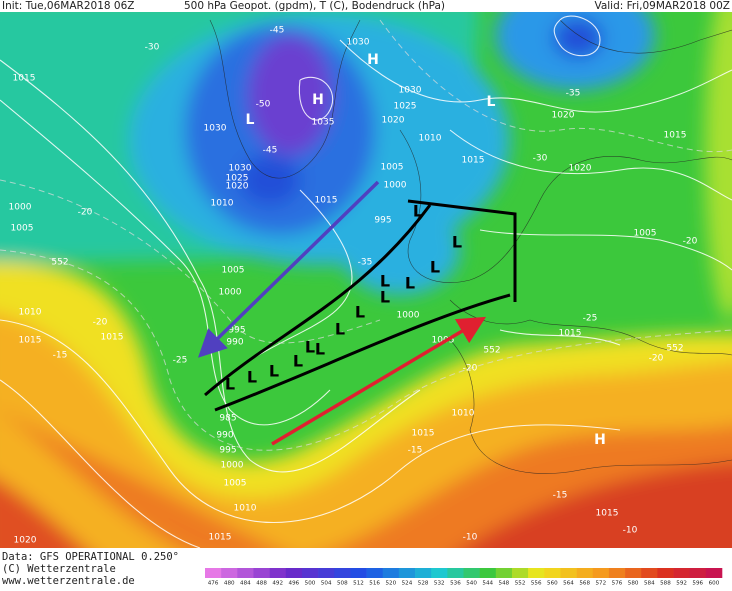 The height and width of the screenshot is (591, 732). I want to click on scale-label: 480, so click(229, 584).